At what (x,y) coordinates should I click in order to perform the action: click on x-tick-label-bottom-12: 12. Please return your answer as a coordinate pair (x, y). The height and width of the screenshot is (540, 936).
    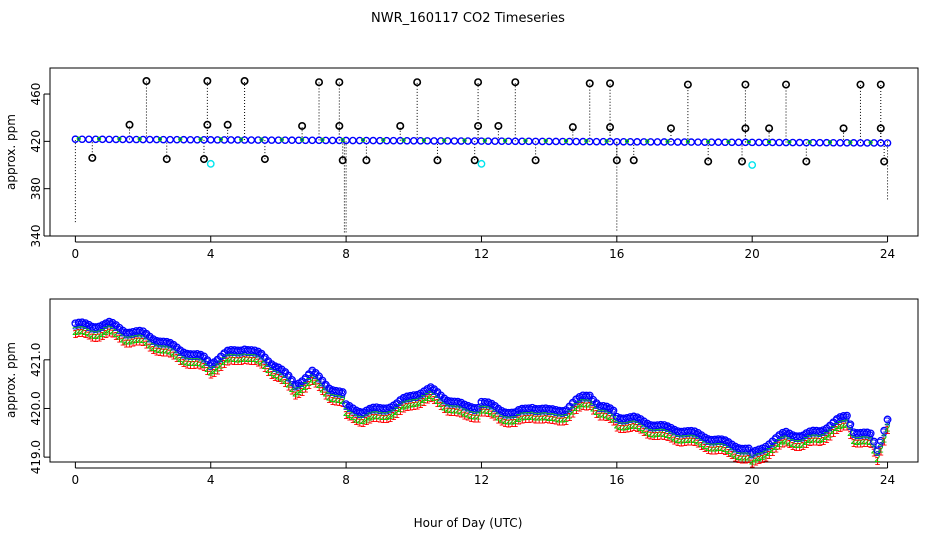
    Looking at the image, I should click on (481, 480).